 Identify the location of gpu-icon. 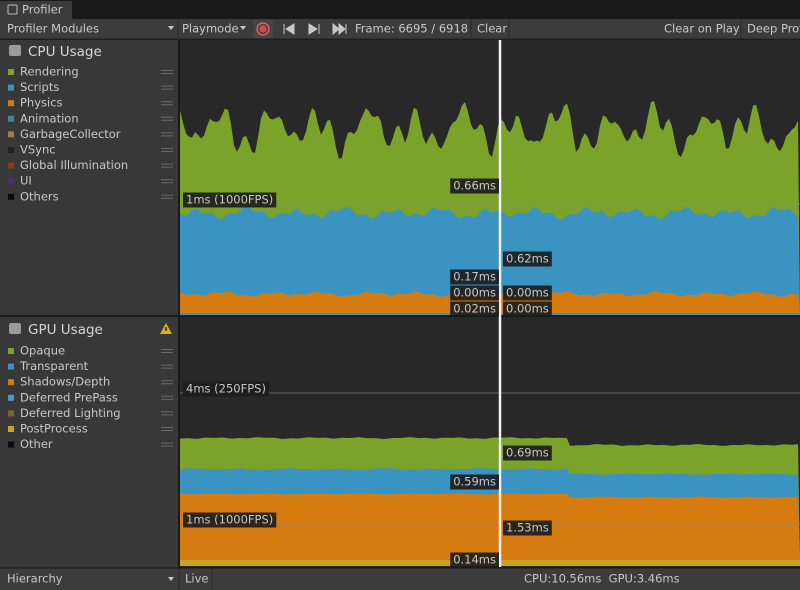
(15, 328).